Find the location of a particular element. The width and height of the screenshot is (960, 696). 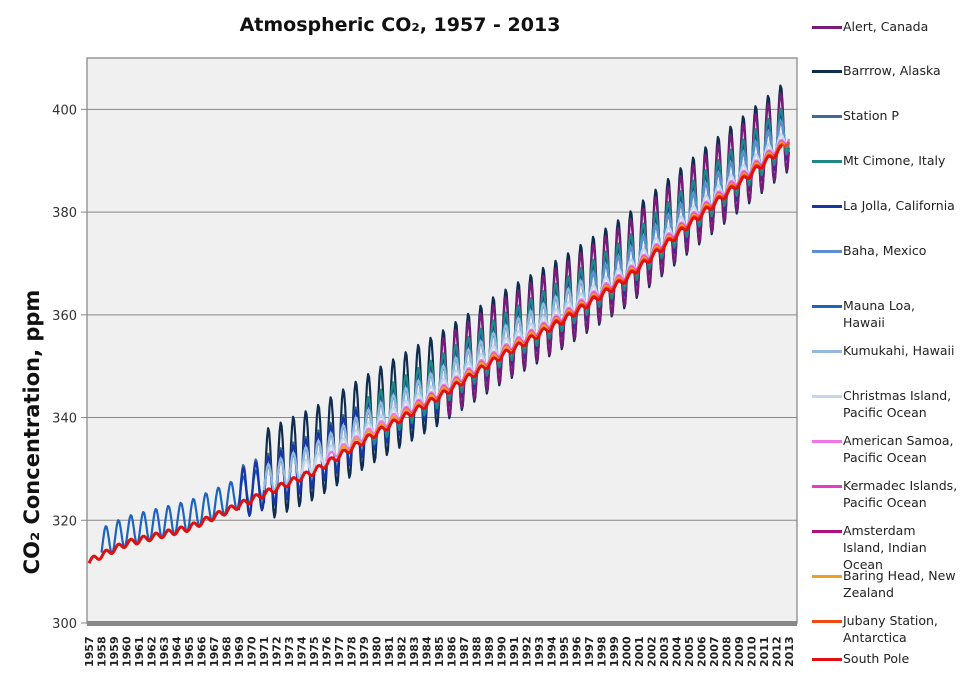

legend-label: Christmas Island, Pacific Ocean is located at coordinates (897, 404).